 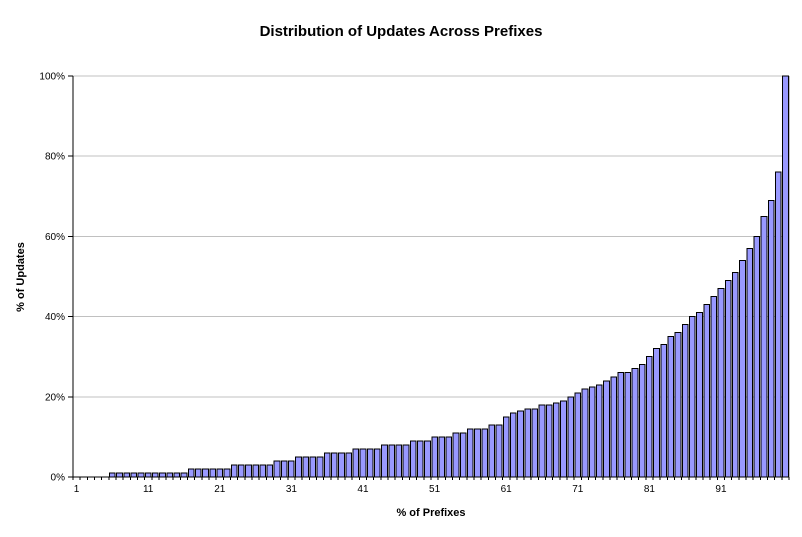 What do you see at coordinates (292, 489) in the screenshot?
I see `x-tick-label: 31` at bounding box center [292, 489].